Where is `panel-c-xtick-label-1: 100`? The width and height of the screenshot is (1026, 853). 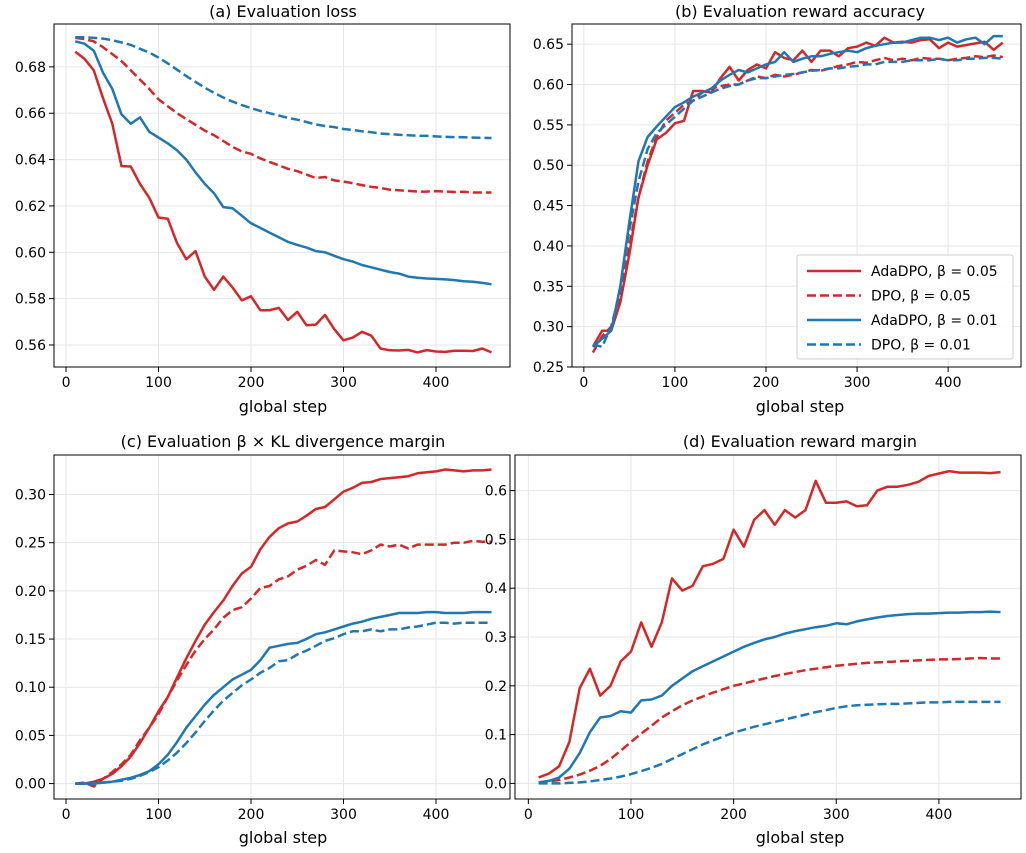 panel-c-xtick-label-1: 100 is located at coordinates (158, 815).